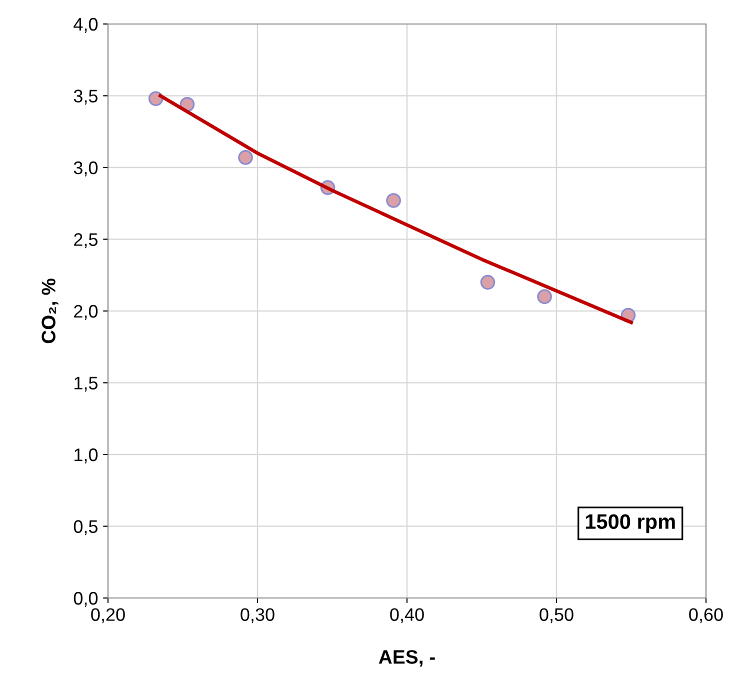  Describe the element at coordinates (86, 599) in the screenshot. I see `y-tick-label: 0,0` at that location.